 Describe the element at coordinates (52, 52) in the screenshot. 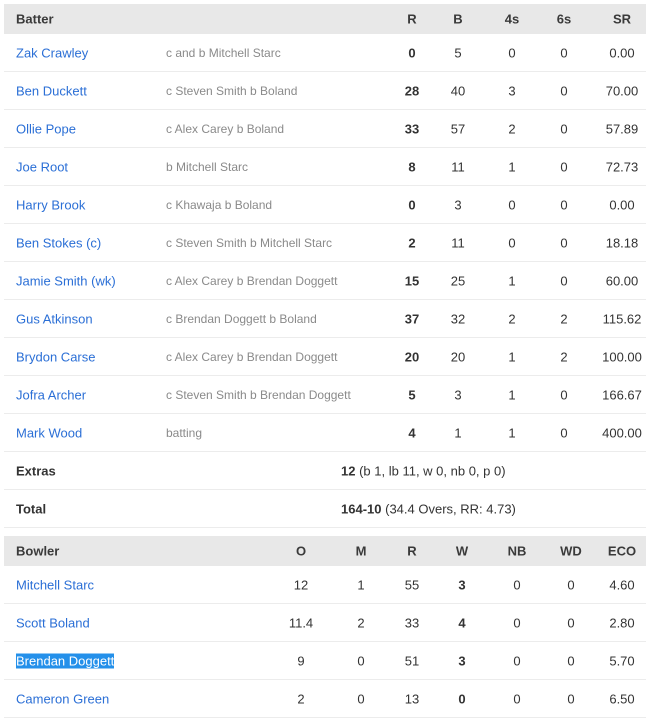

I see `batter-name-link: Zak Crawley` at that location.